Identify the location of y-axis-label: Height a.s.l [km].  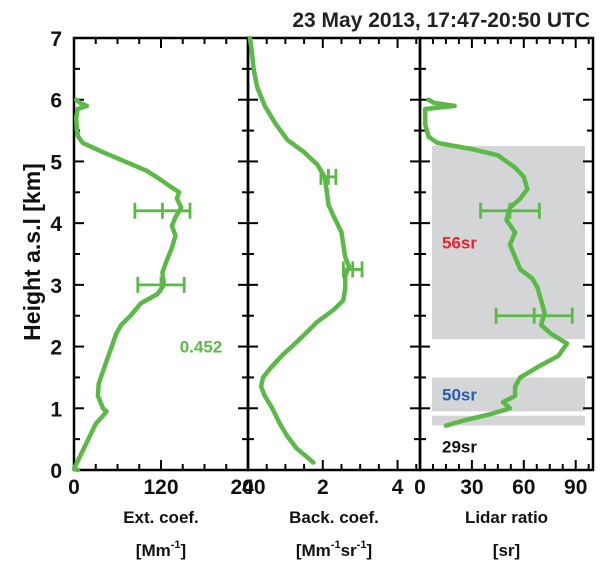
(32, 252).